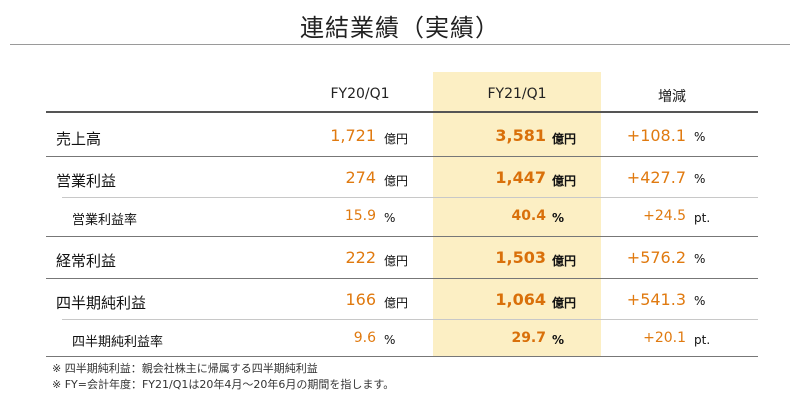 This screenshot has height=412, width=800. I want to click on row-label: 営業利益率, so click(105, 220).